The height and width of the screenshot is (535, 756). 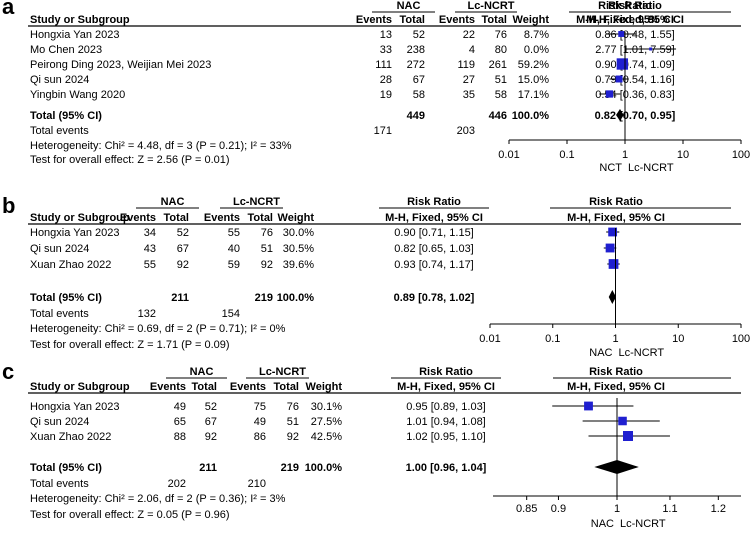 What do you see at coordinates (536, 50) in the screenshot?
I see `study-weight: 0.0%` at bounding box center [536, 50].